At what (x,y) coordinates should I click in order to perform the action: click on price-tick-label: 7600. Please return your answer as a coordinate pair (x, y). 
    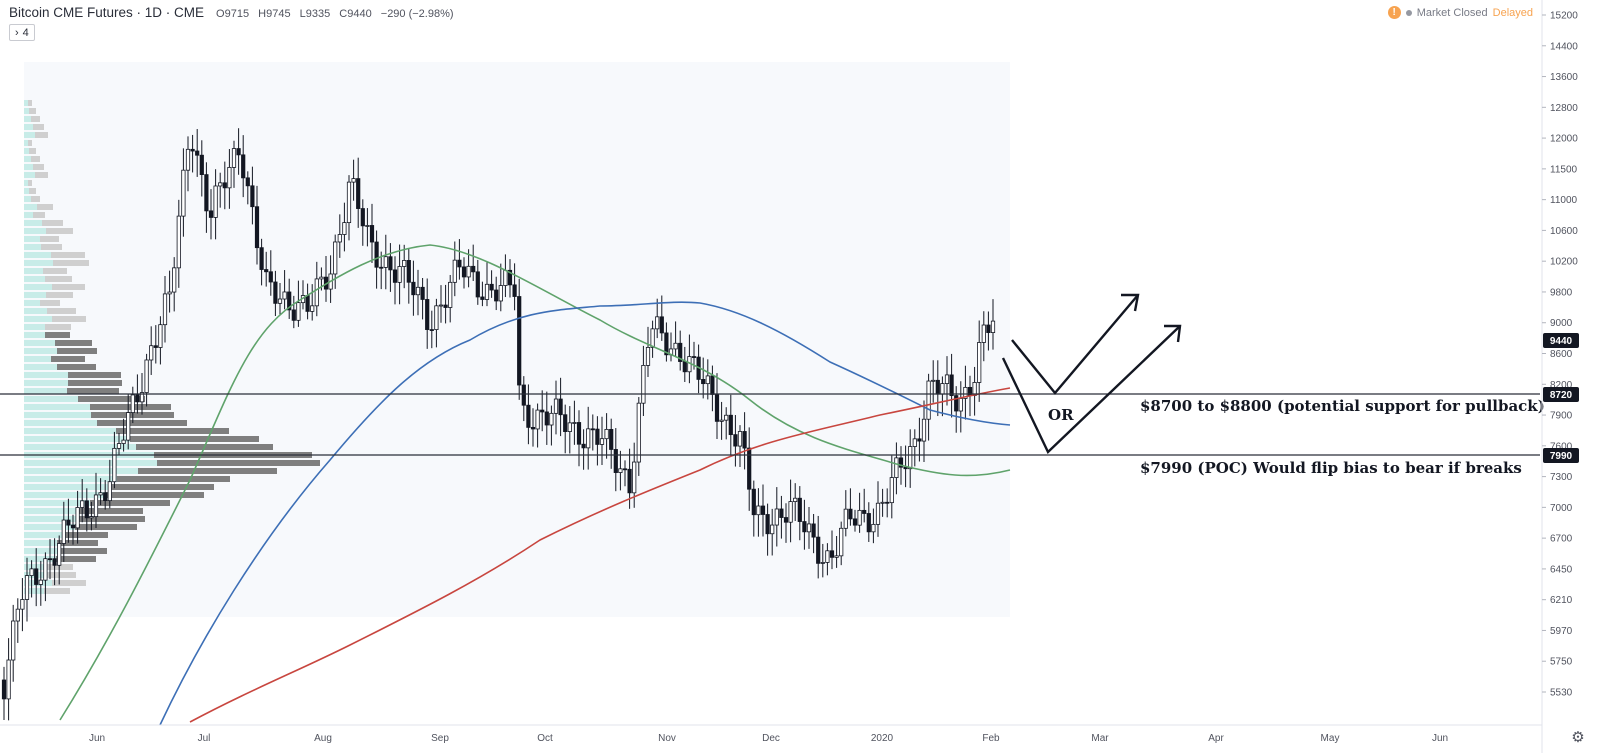
    Looking at the image, I should click on (1561, 446).